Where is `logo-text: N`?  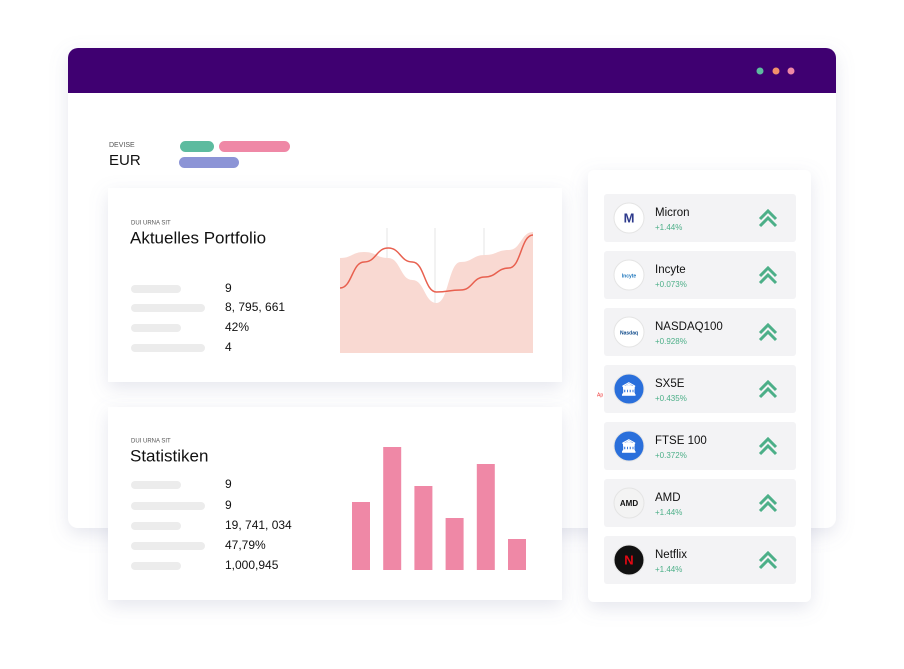 logo-text: N is located at coordinates (628, 559).